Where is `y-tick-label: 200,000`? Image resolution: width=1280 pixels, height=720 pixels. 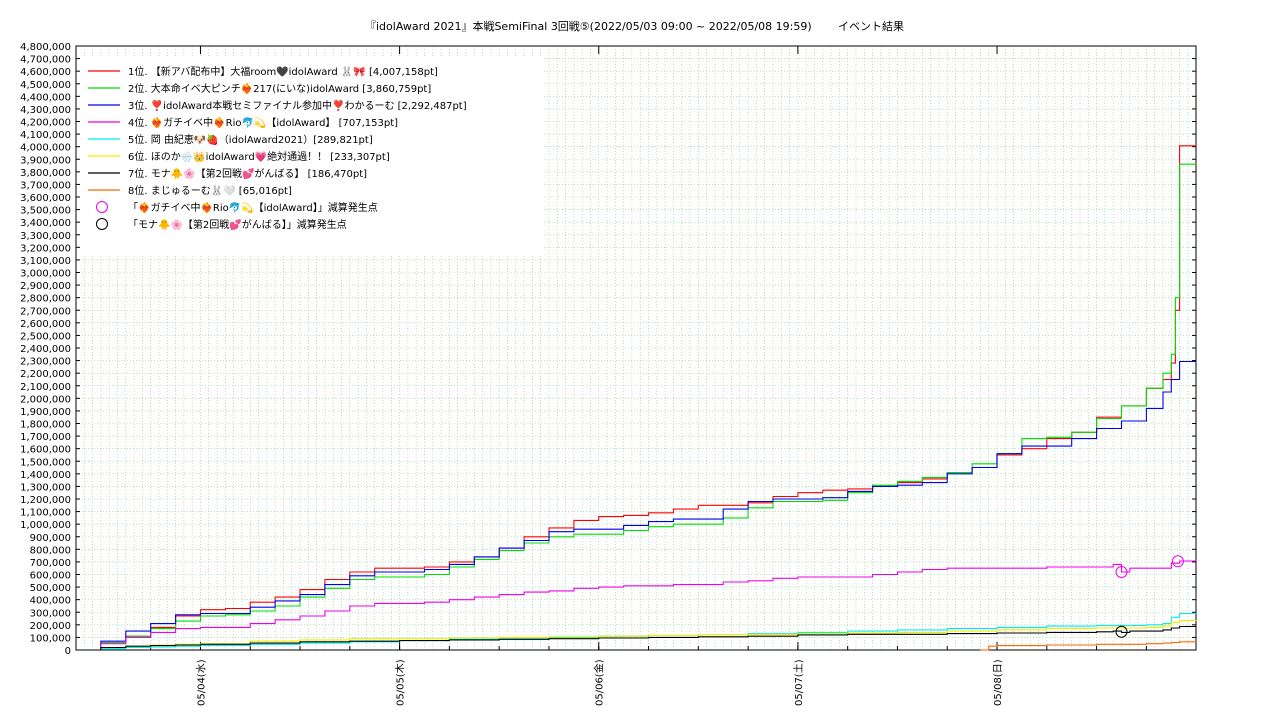
y-tick-label: 200,000 is located at coordinates (50, 626).